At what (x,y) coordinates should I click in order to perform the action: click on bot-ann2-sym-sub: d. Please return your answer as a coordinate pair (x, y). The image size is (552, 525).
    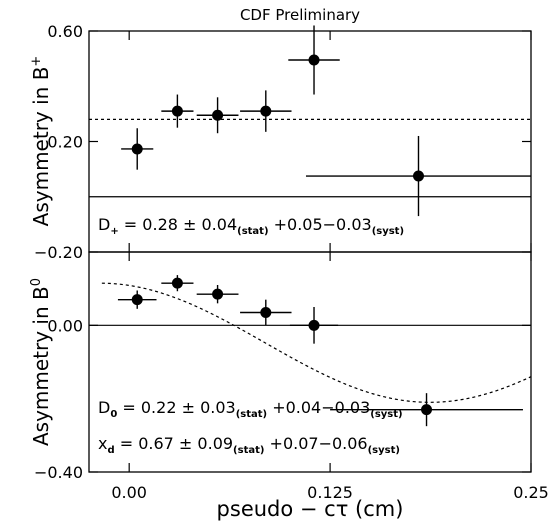
    Looking at the image, I should click on (110, 450).